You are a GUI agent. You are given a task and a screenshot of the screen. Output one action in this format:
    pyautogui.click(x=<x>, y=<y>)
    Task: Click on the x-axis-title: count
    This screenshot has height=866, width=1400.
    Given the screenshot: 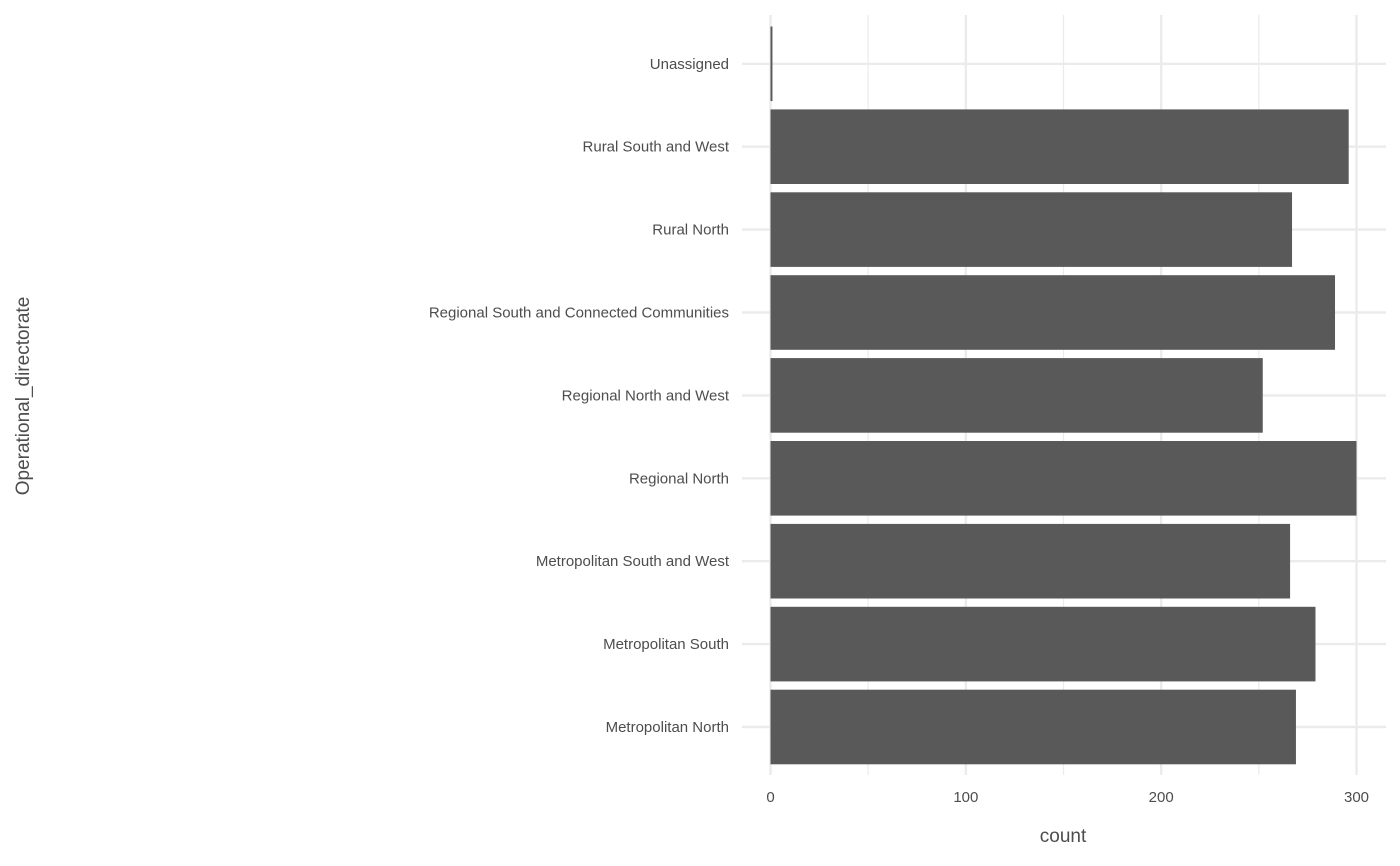 What is the action you would take?
    pyautogui.click(x=1063, y=836)
    